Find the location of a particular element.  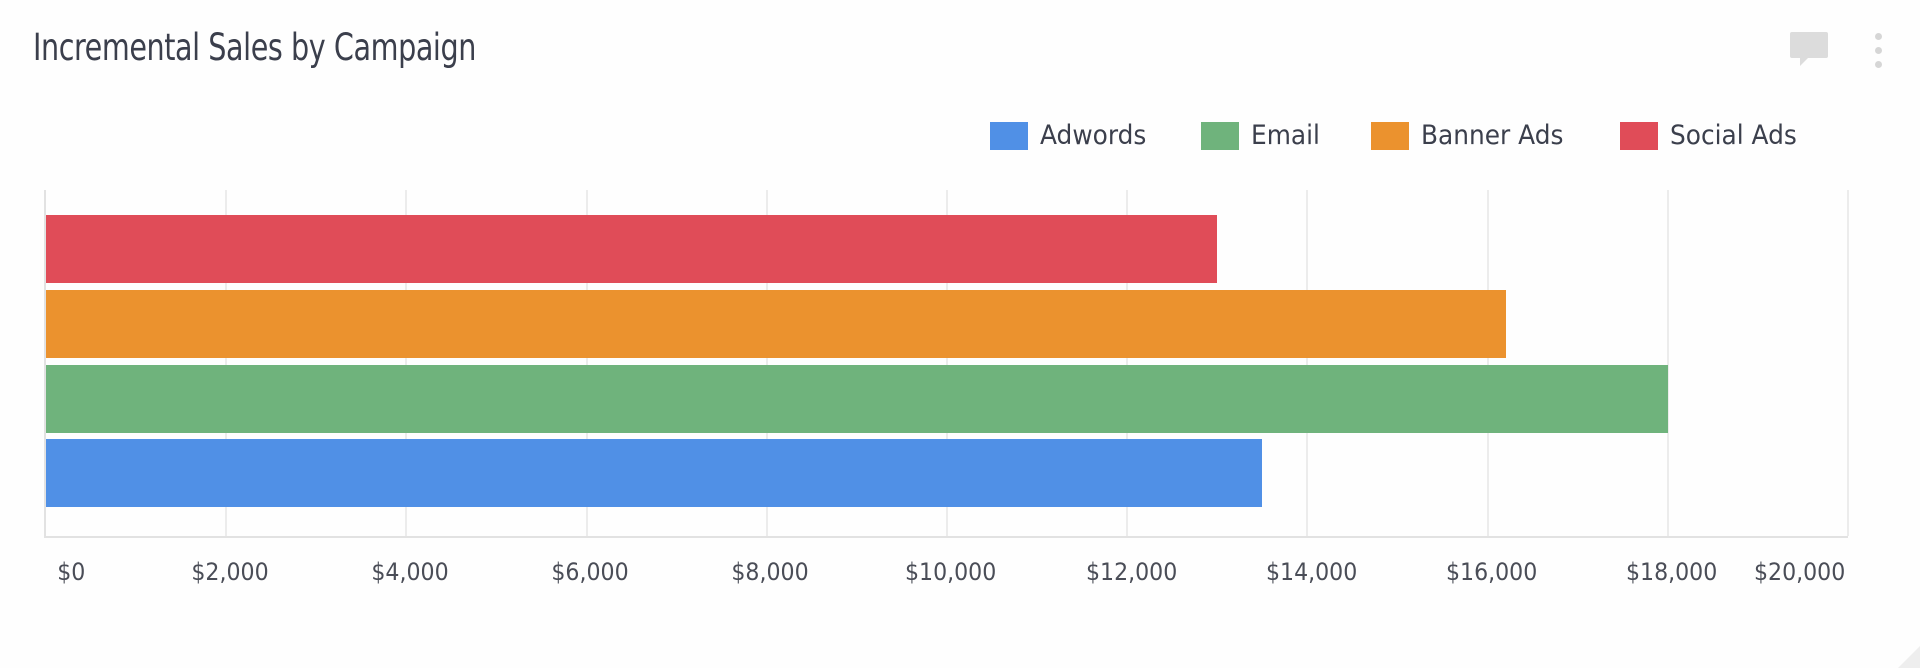

bar-social-ads is located at coordinates (632, 249).